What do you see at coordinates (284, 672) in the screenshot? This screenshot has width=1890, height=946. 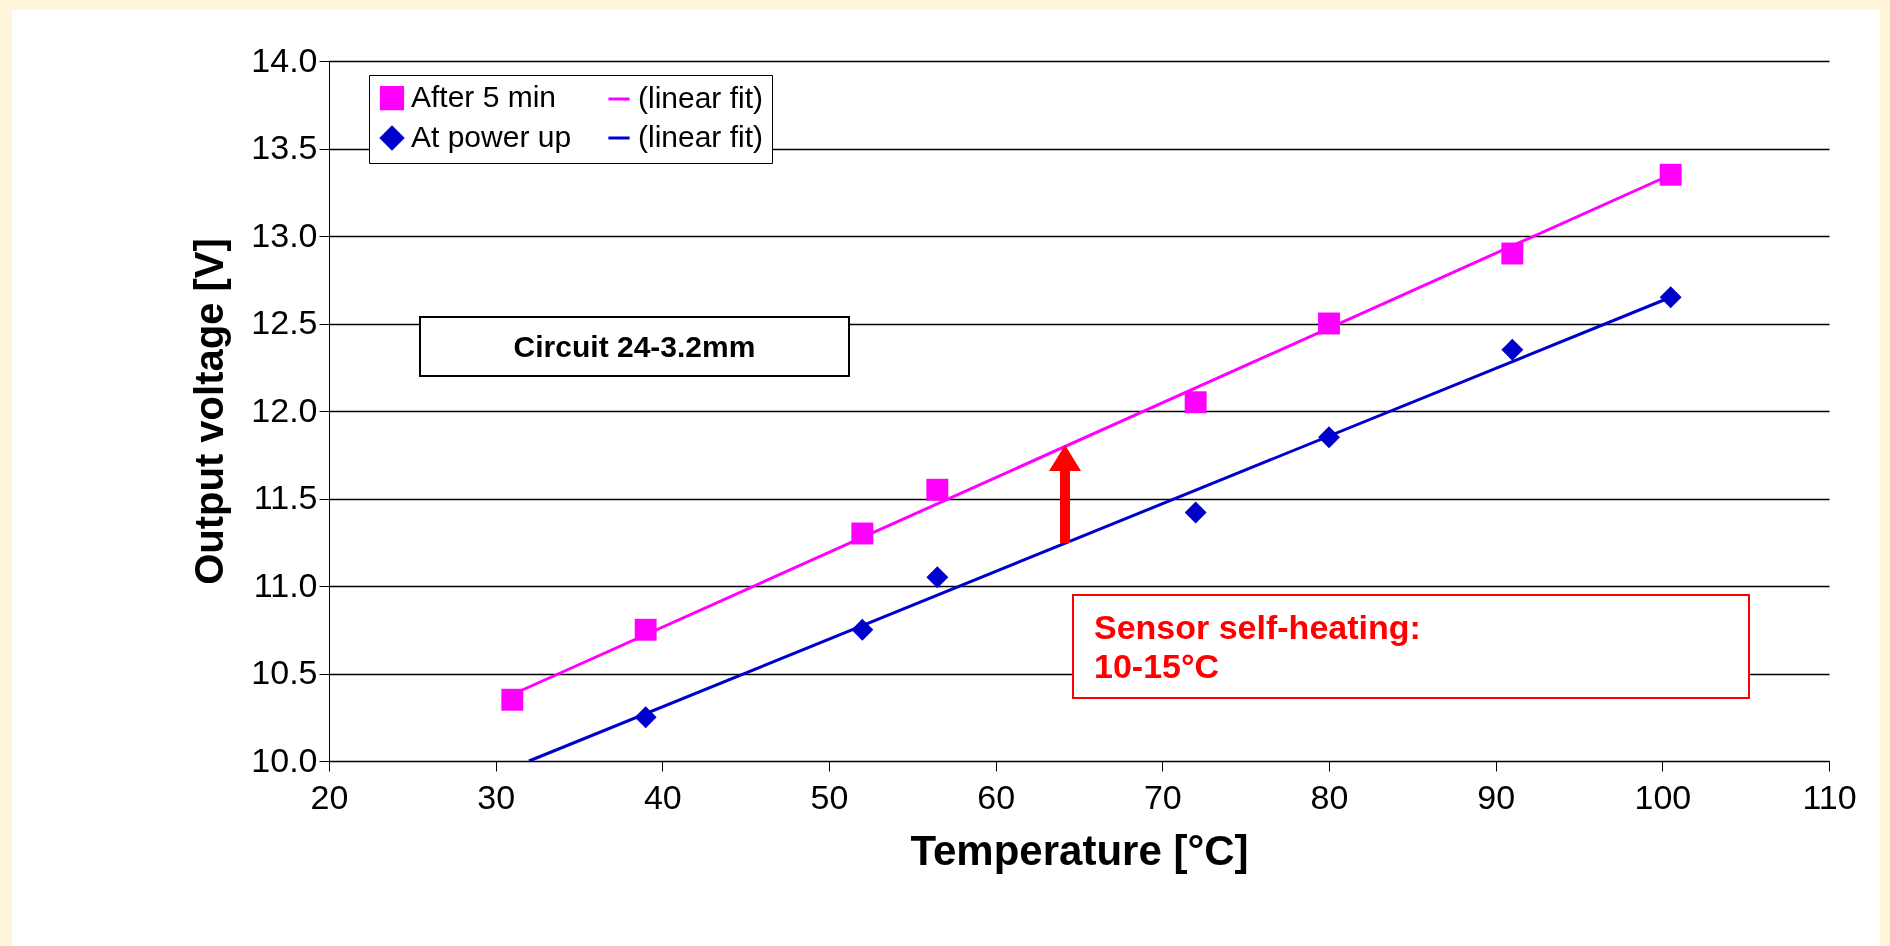 I see `y-tick-label: 10.5` at bounding box center [284, 672].